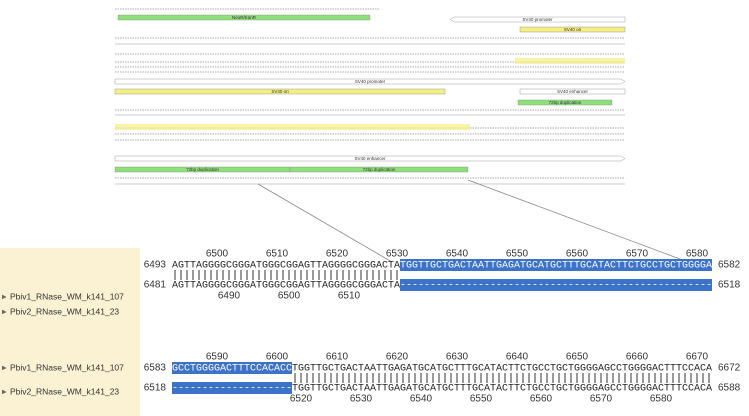 The width and height of the screenshot is (749, 416). What do you see at coordinates (155, 388) in the screenshot?
I see `start-position: 6518` at bounding box center [155, 388].